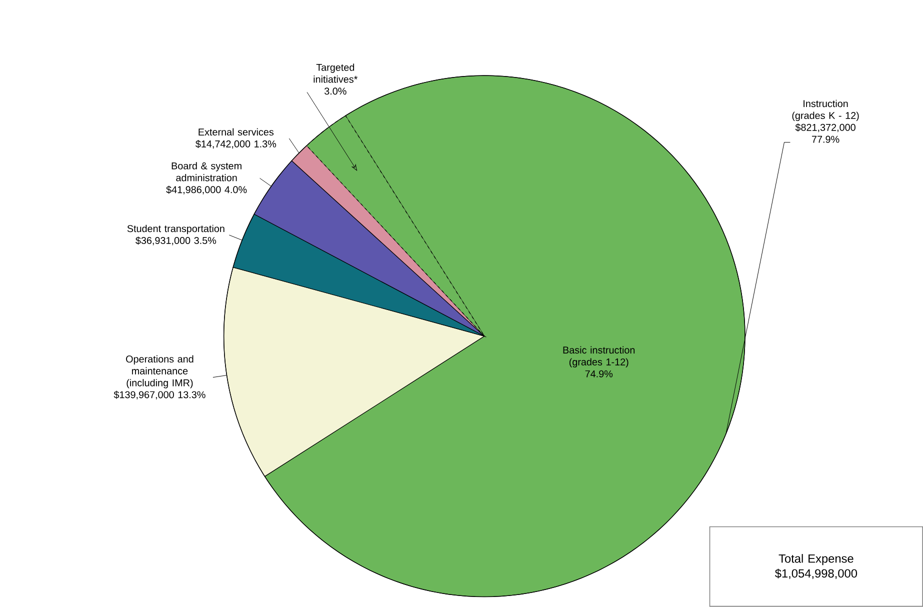  Describe the element at coordinates (236, 132) in the screenshot. I see `slice-label: External services` at that location.